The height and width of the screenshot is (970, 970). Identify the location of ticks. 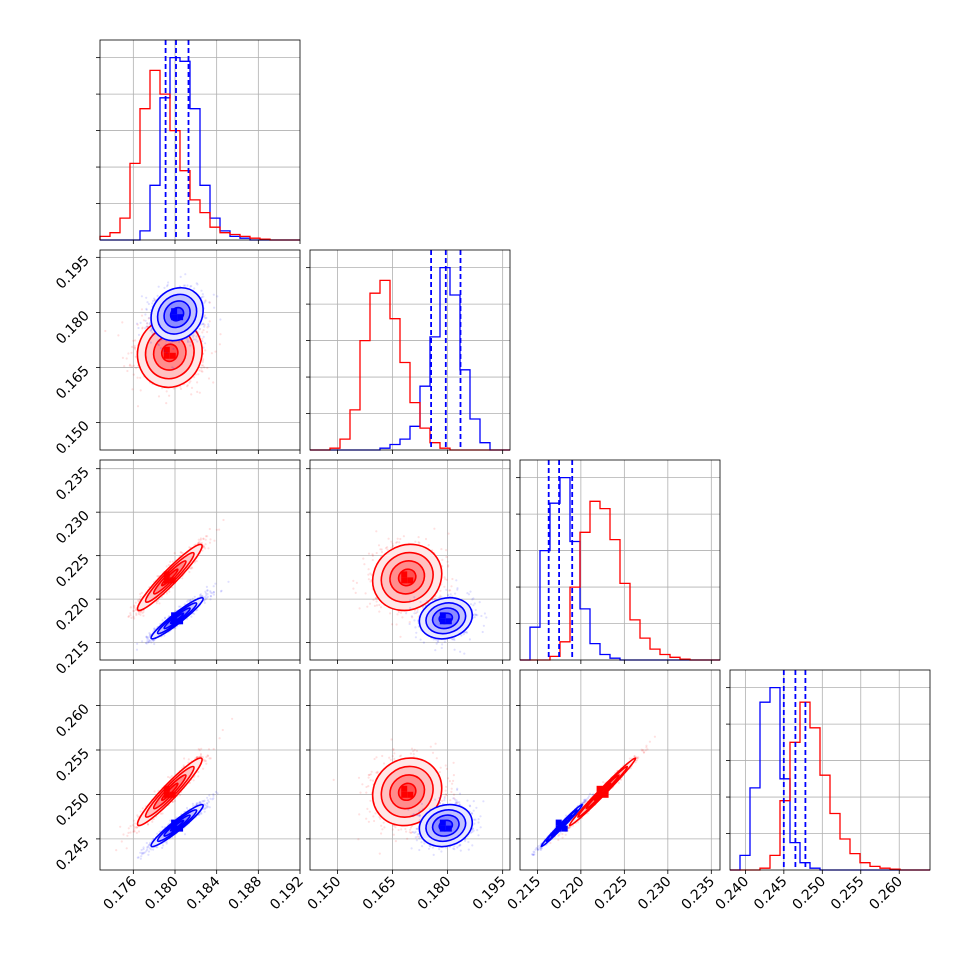
(198, 355).